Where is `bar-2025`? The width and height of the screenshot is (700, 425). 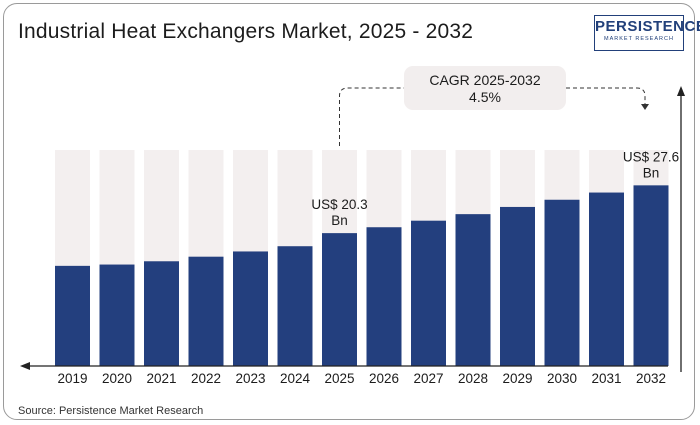
bar-2025 is located at coordinates (339, 299).